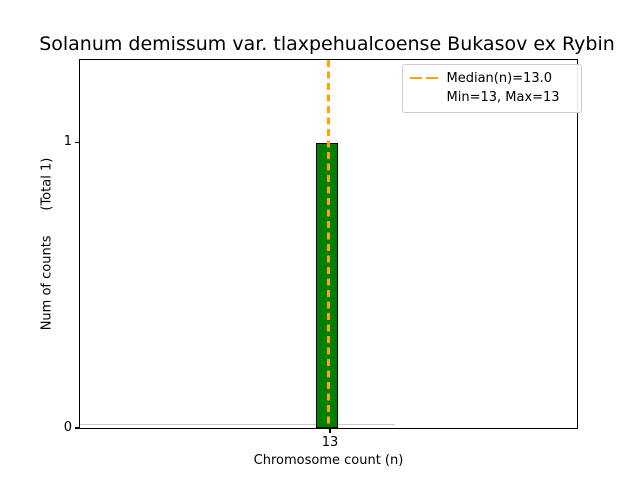 The height and width of the screenshot is (480, 640). I want to click on zero-height-bins-baseline, so click(237, 424).